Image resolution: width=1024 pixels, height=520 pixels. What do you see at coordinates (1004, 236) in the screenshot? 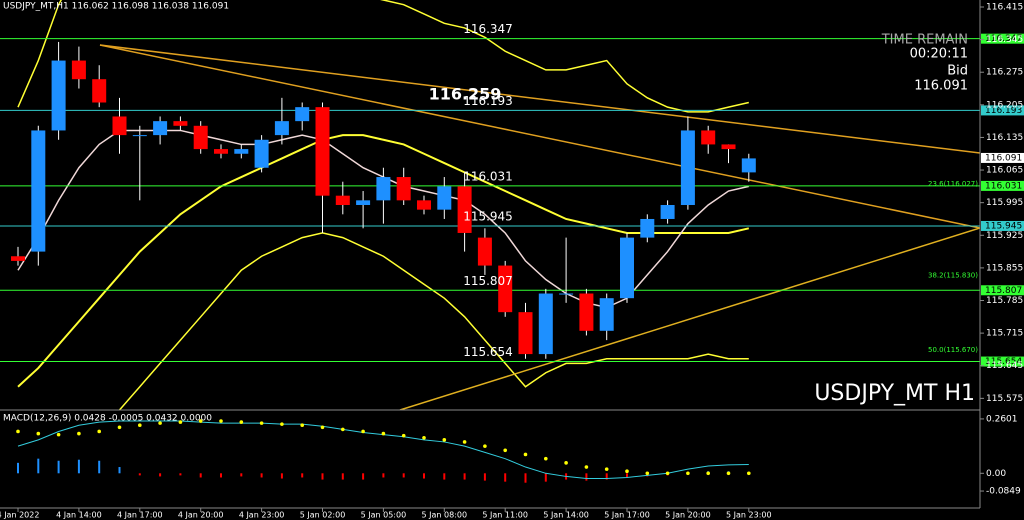
I see `y-tick-label: 115.925` at bounding box center [1004, 236].